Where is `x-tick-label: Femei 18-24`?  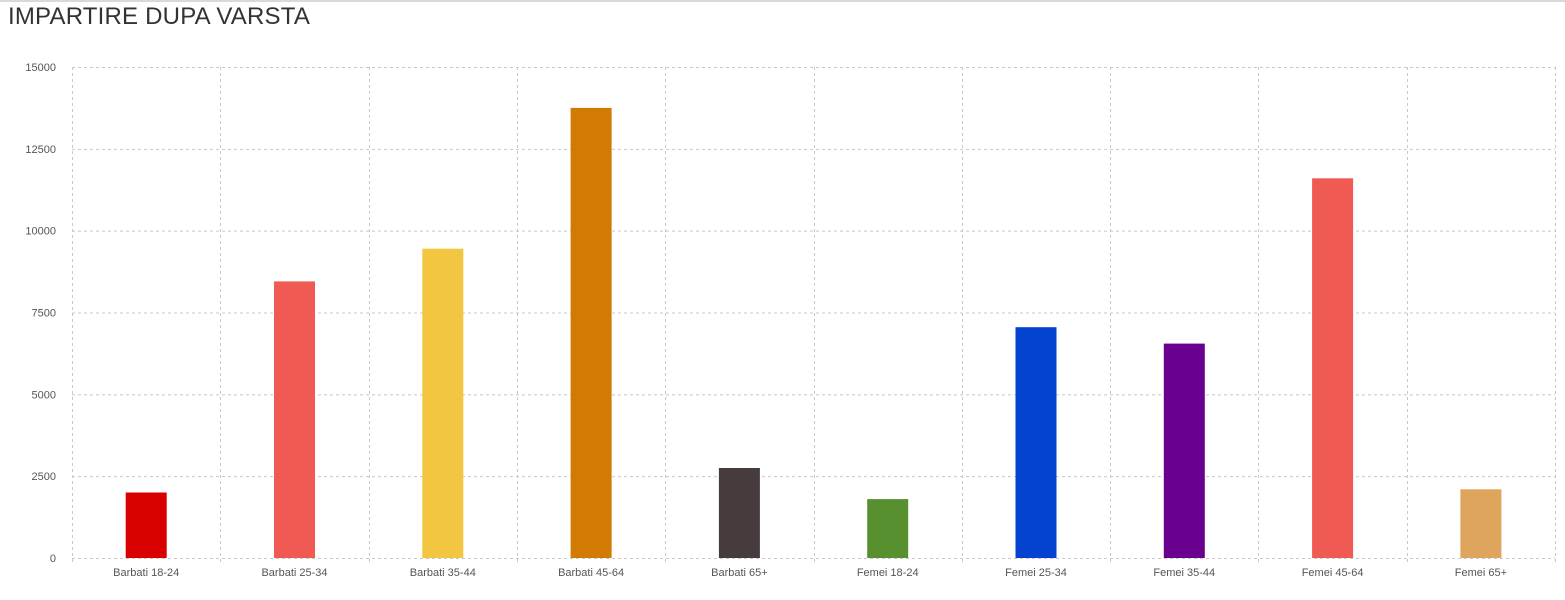
x-tick-label: Femei 18-24 is located at coordinates (888, 573).